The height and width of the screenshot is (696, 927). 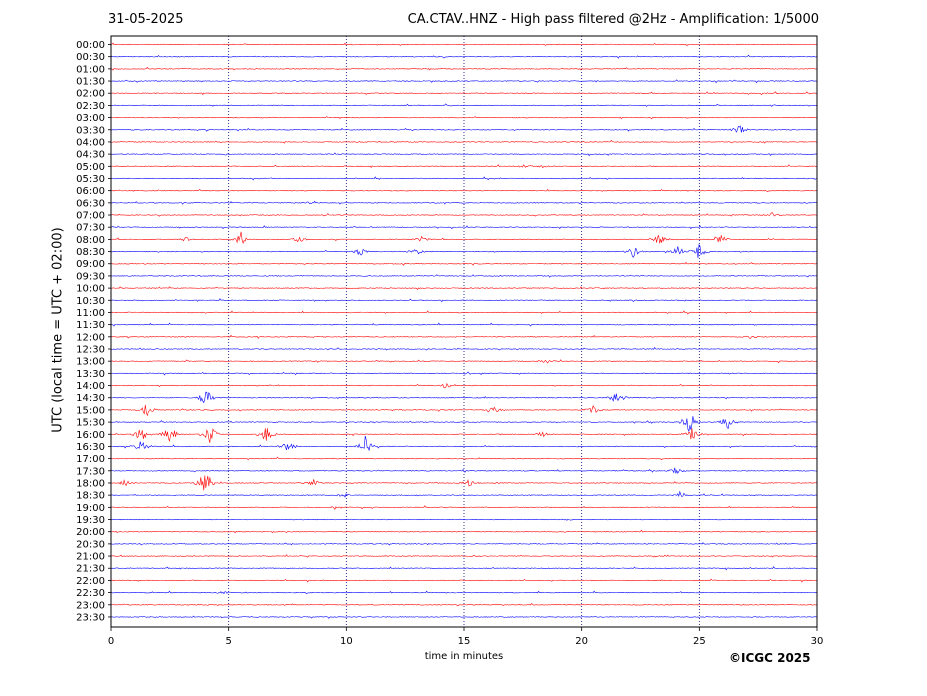 I want to click on y-axis-label: UTC (local time = UTC + 02:00), so click(x=58, y=330).